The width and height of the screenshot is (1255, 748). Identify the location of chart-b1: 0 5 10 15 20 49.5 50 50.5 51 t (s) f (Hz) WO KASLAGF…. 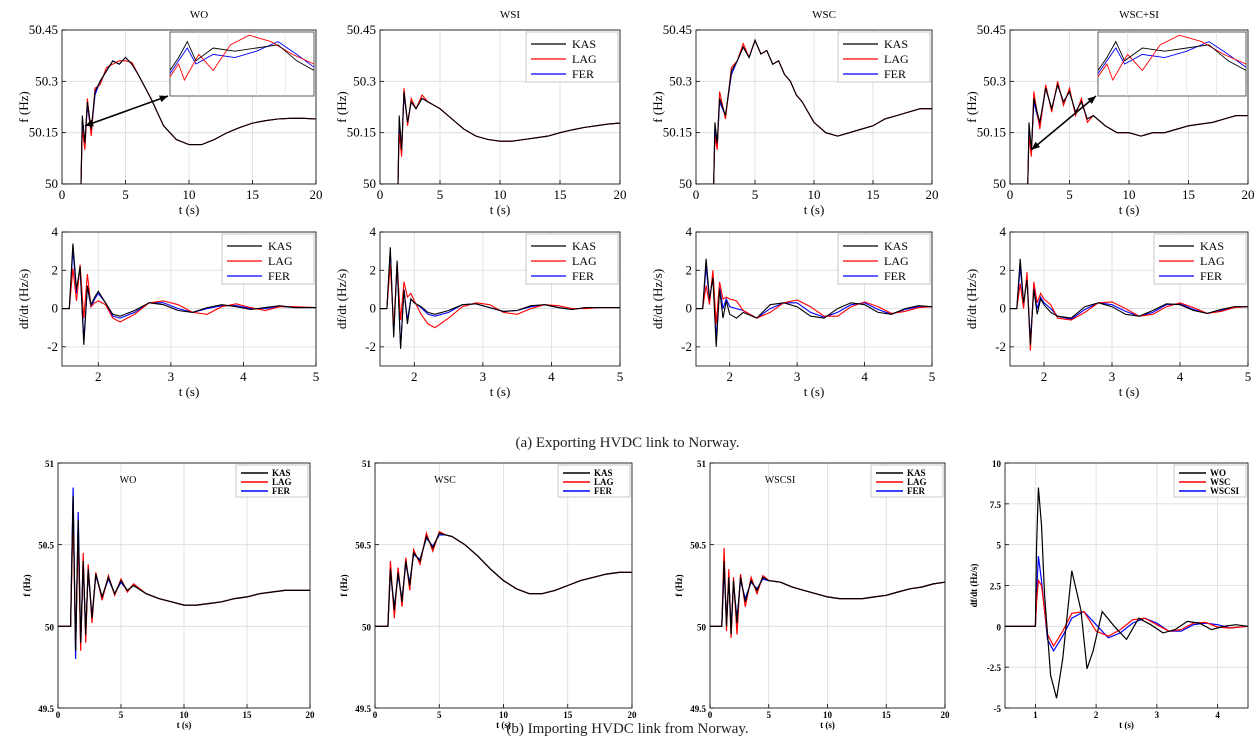
(168, 594).